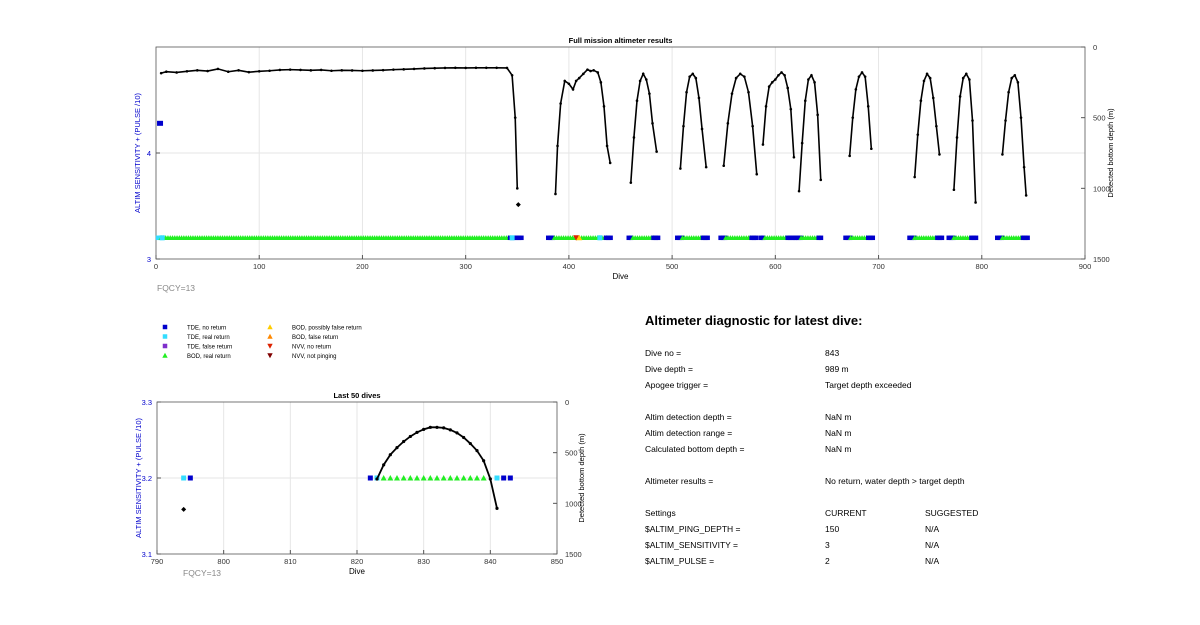 The height and width of the screenshot is (625, 1200). I want to click on diagnostic-value: Target depth exceeded, so click(868, 385).